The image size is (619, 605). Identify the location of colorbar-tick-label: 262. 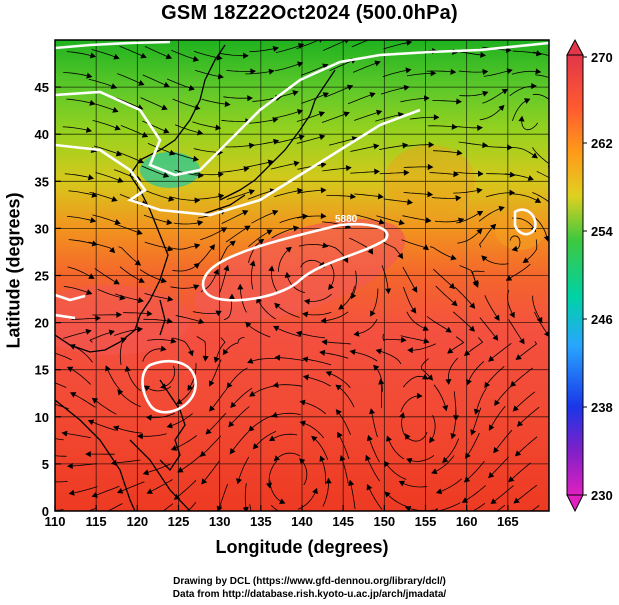
(602, 143).